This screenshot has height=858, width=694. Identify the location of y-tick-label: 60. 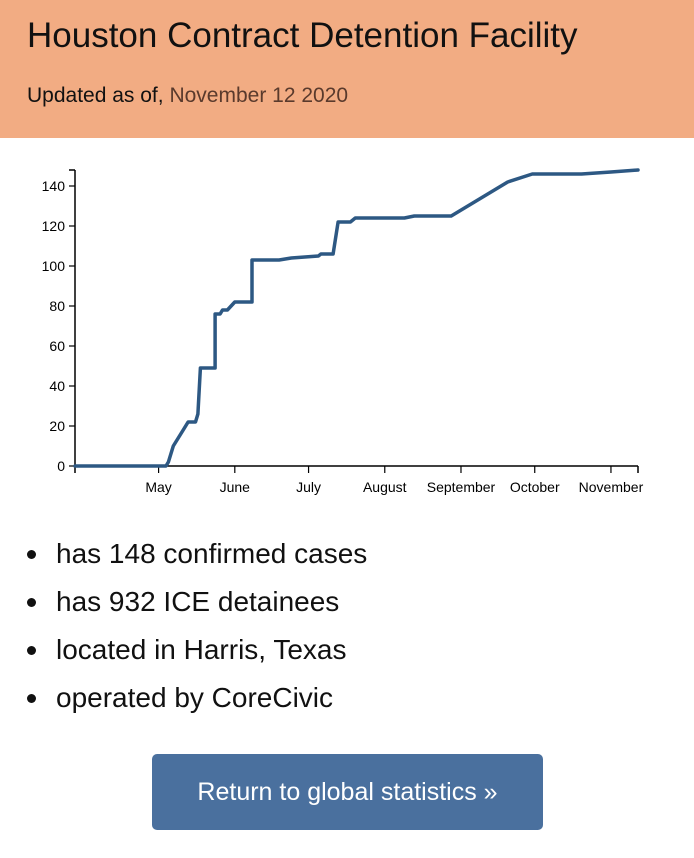
(57, 346).